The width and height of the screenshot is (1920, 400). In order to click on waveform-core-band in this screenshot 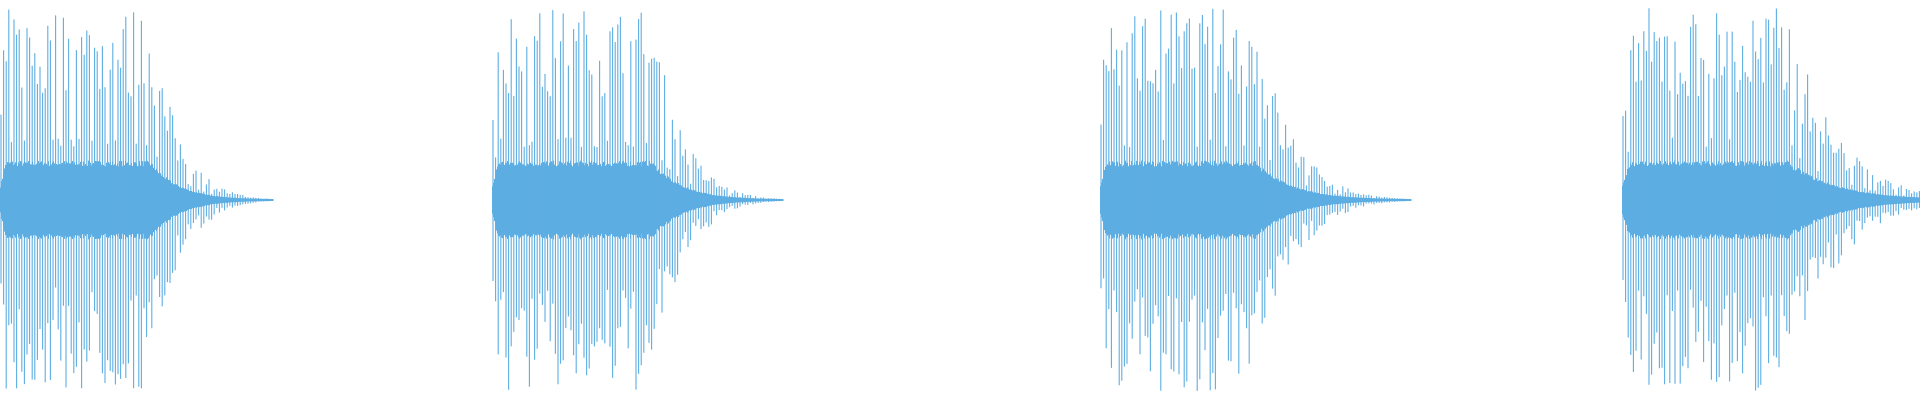, I will do `click(637, 200)`.